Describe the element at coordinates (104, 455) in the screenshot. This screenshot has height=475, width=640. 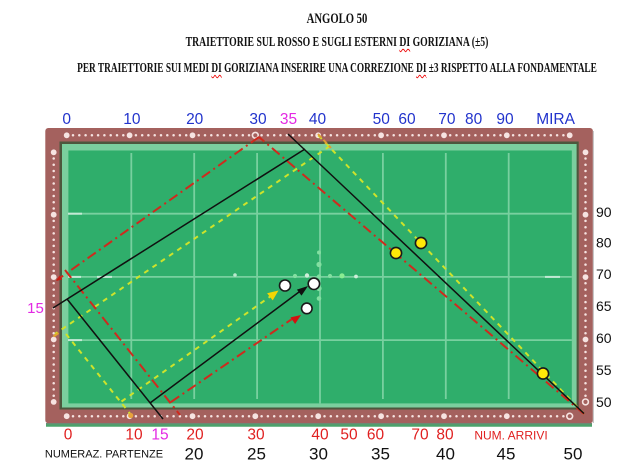
I see `svg-text: NUMERAZ. PARTENZE` at that location.